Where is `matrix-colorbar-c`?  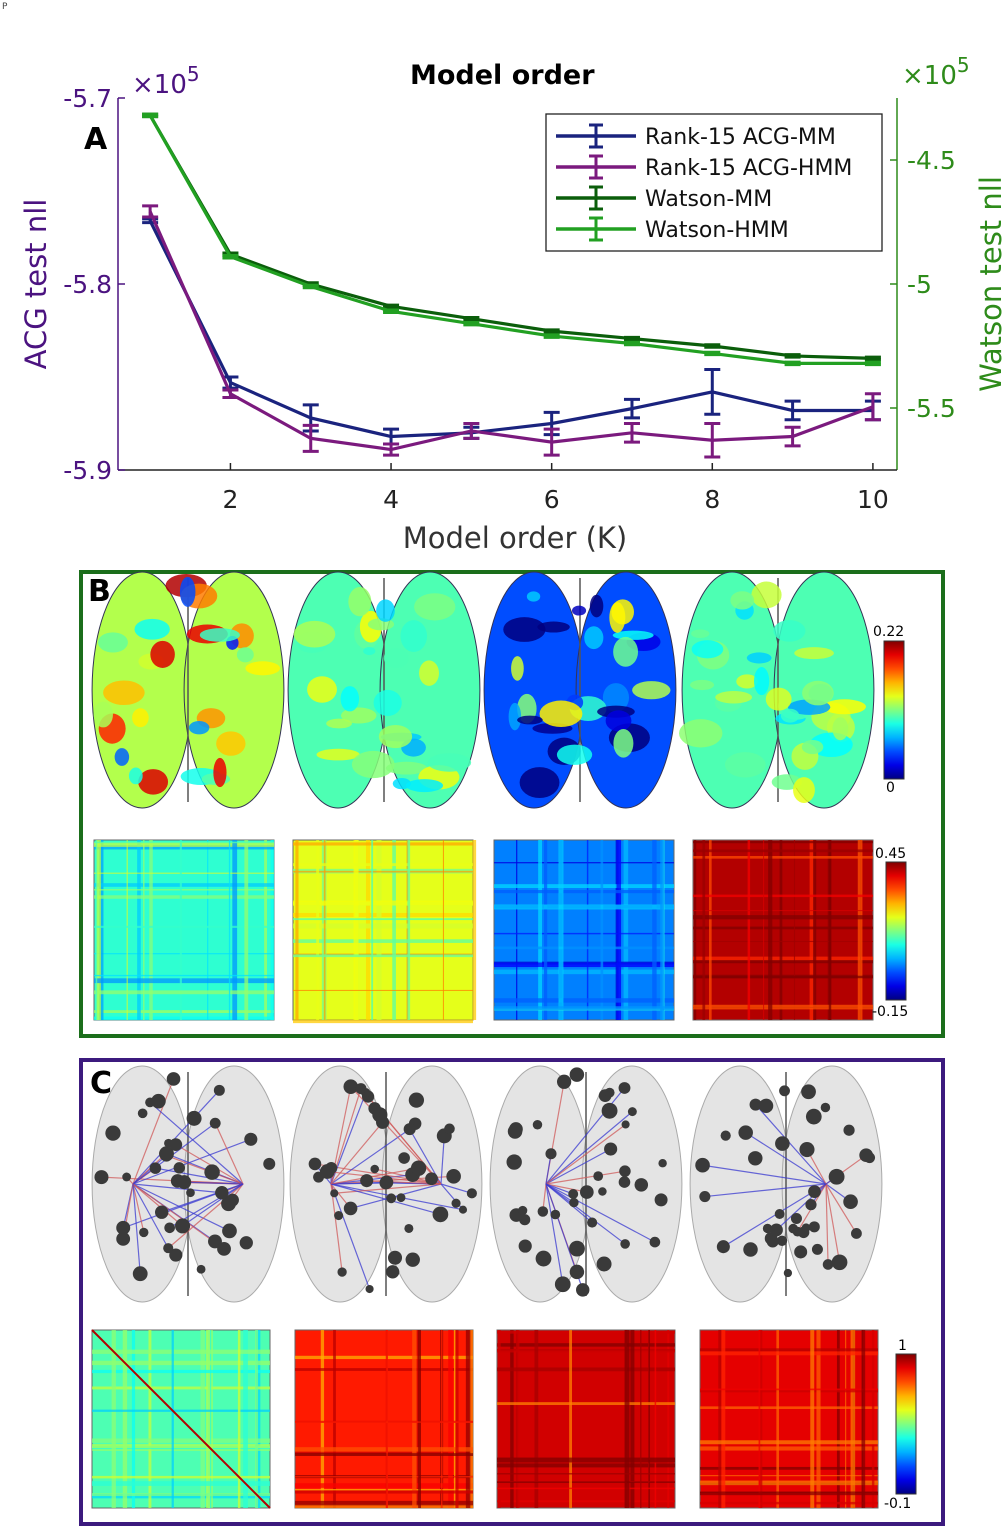 matrix-colorbar-c is located at coordinates (906, 1424).